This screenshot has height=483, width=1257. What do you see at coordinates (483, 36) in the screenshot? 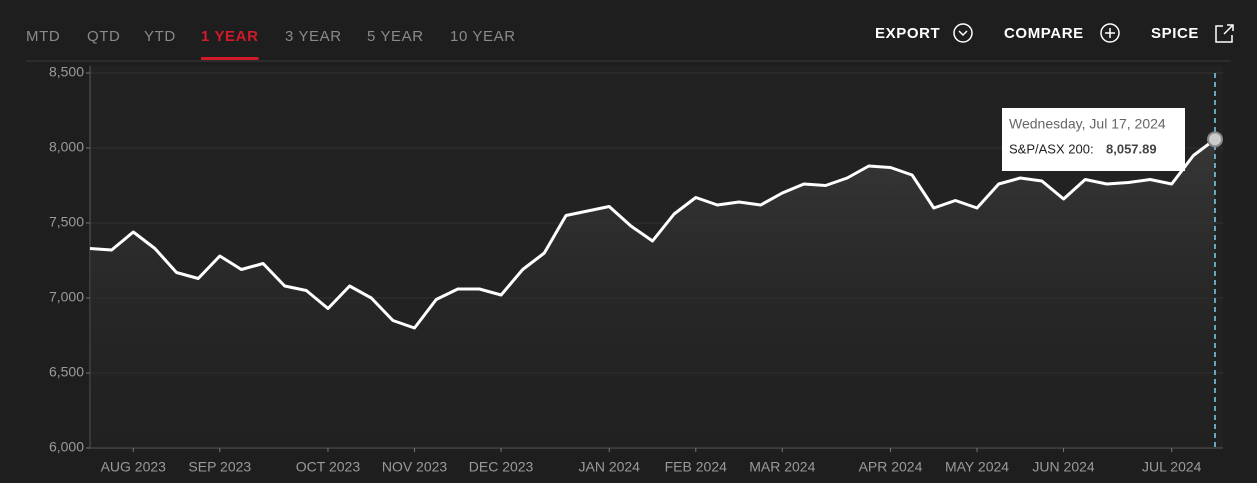
I see `tab: 10 YEAR` at bounding box center [483, 36].